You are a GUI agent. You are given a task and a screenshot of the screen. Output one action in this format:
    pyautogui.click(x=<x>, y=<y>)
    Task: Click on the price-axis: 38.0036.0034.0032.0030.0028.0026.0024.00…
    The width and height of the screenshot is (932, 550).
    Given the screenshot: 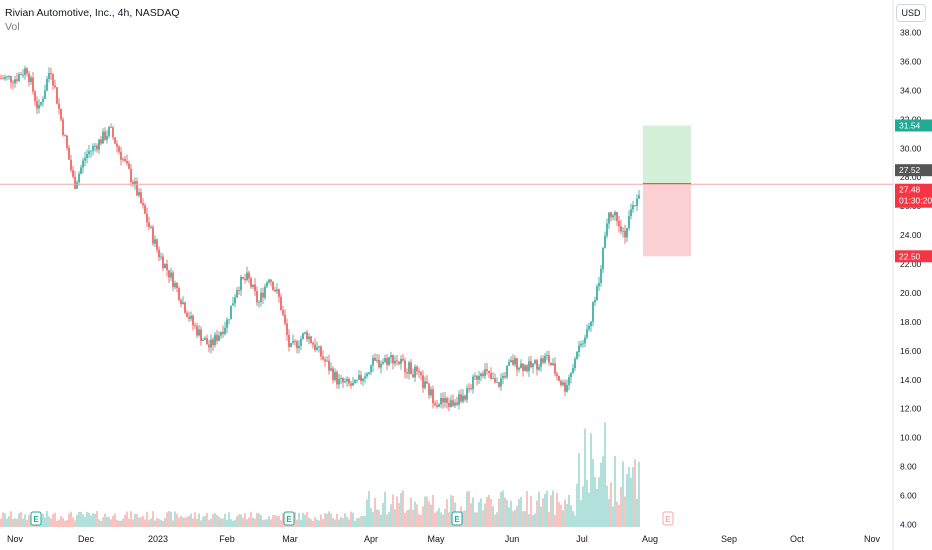 What is the action you would take?
    pyautogui.click(x=911, y=279)
    